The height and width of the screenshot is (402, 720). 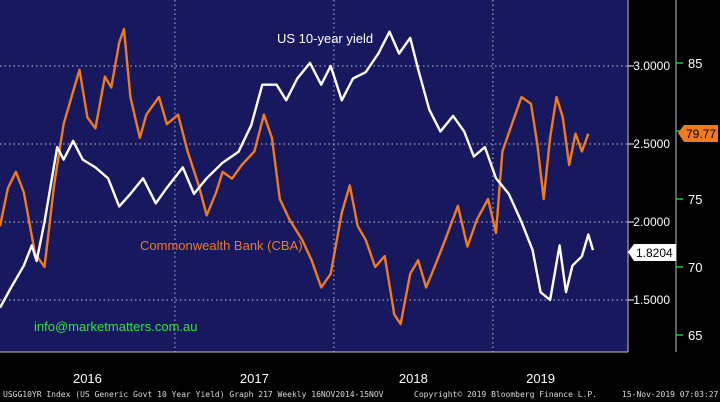 I want to click on yield-last-value-badge: 1.8204, so click(x=652, y=252).